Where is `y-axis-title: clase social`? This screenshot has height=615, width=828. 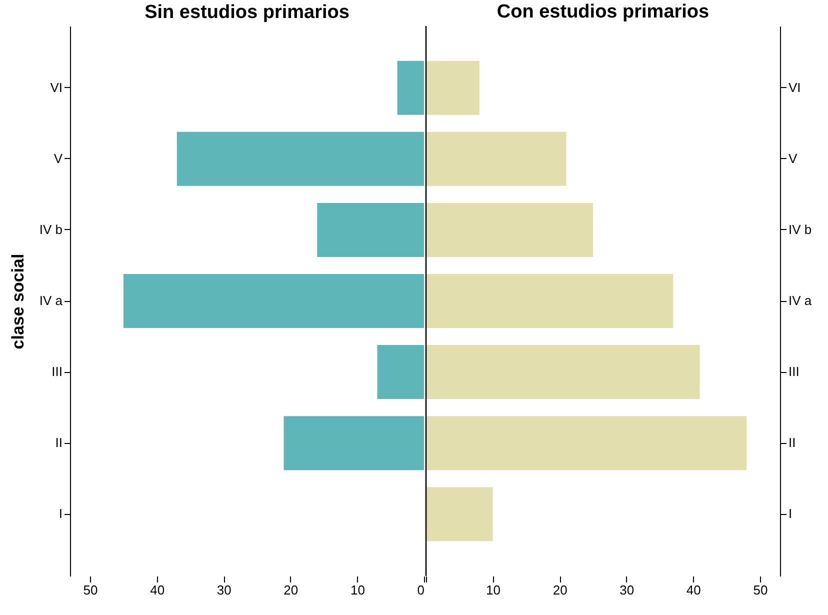
y-axis-title: clase social is located at coordinates (18, 302).